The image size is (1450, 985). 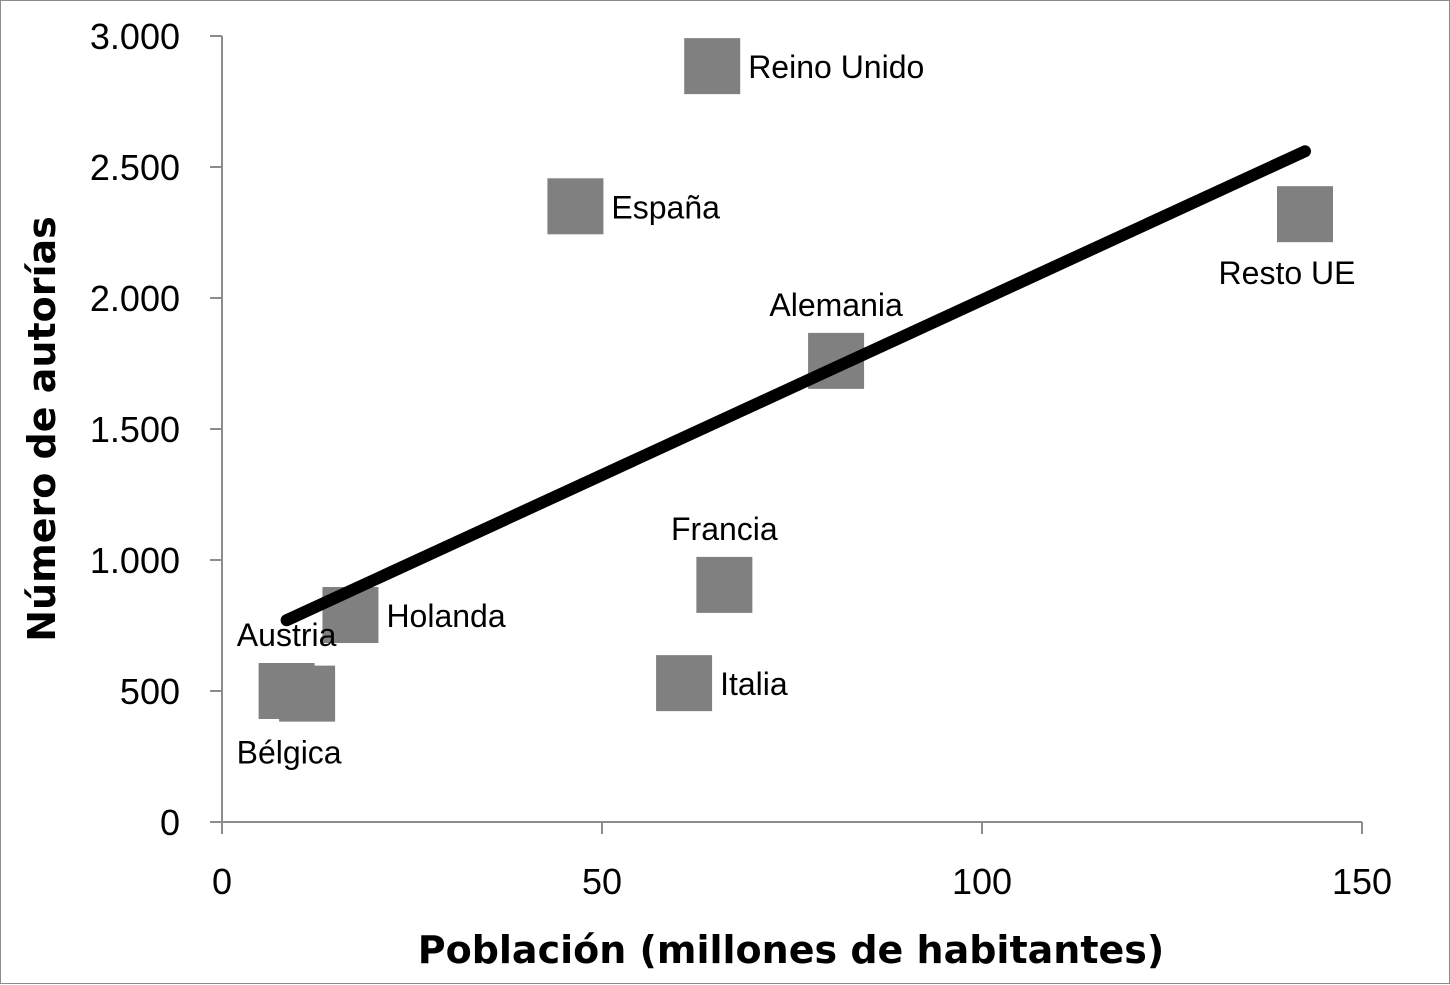 What do you see at coordinates (1362, 881) in the screenshot?
I see `x-tick-label: 150` at bounding box center [1362, 881].